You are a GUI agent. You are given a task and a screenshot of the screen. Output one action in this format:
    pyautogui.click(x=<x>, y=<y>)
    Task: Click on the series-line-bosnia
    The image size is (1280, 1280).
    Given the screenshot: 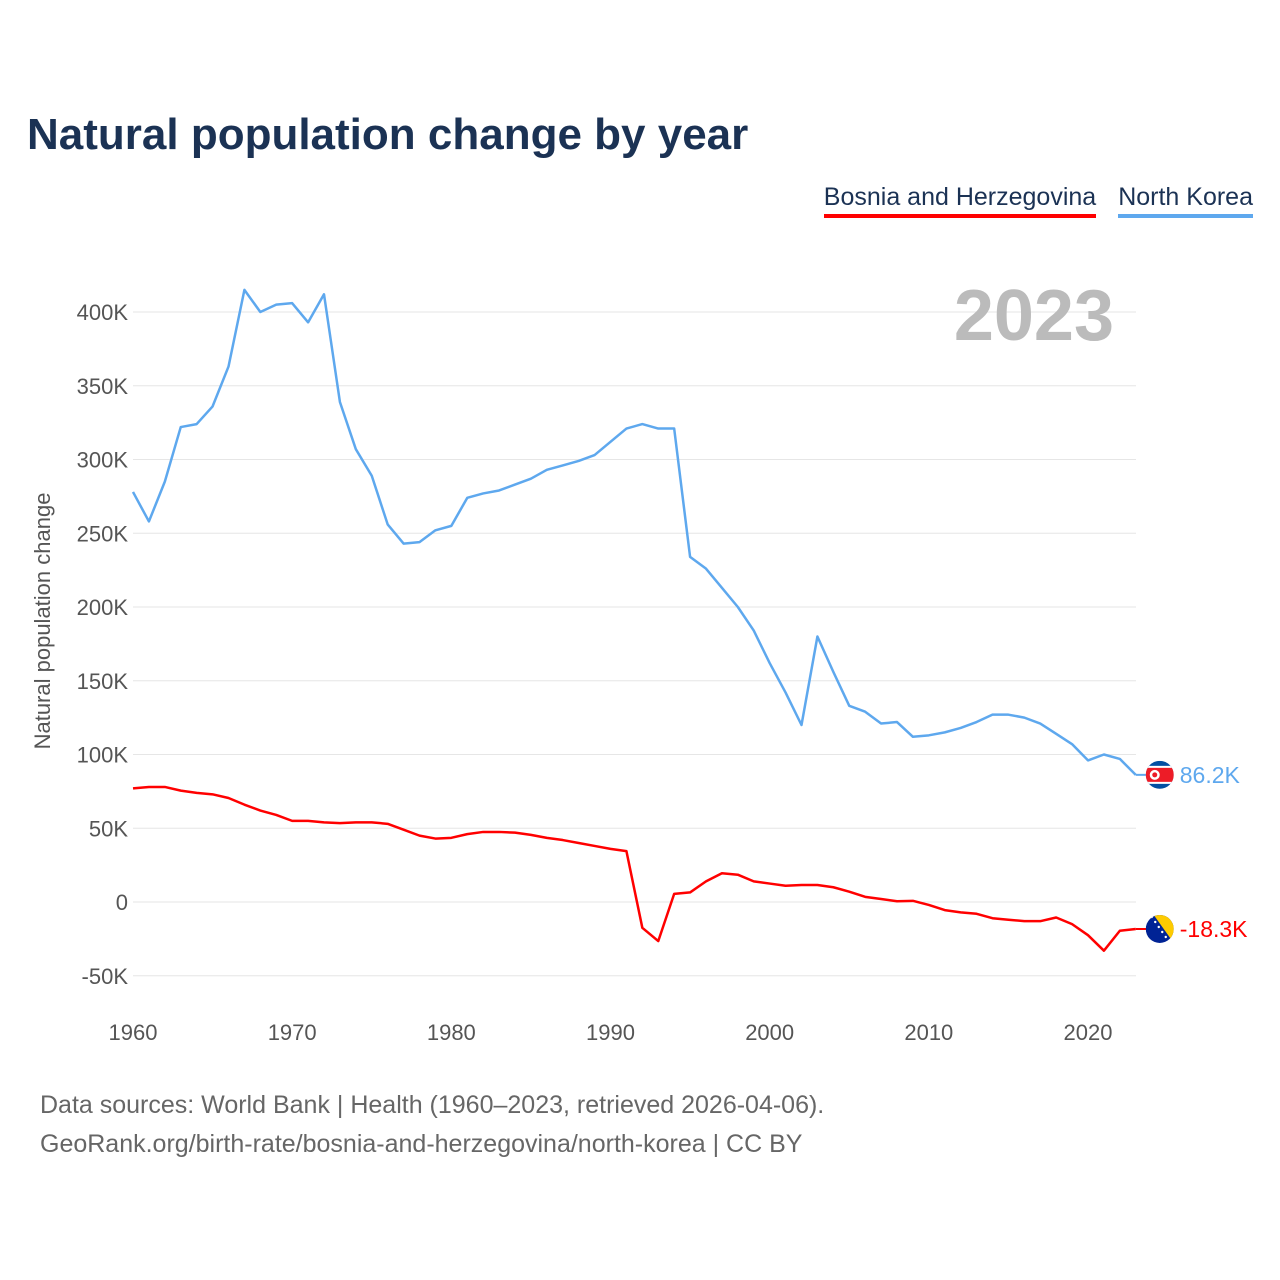 What is the action you would take?
    pyautogui.click(x=634, y=868)
    